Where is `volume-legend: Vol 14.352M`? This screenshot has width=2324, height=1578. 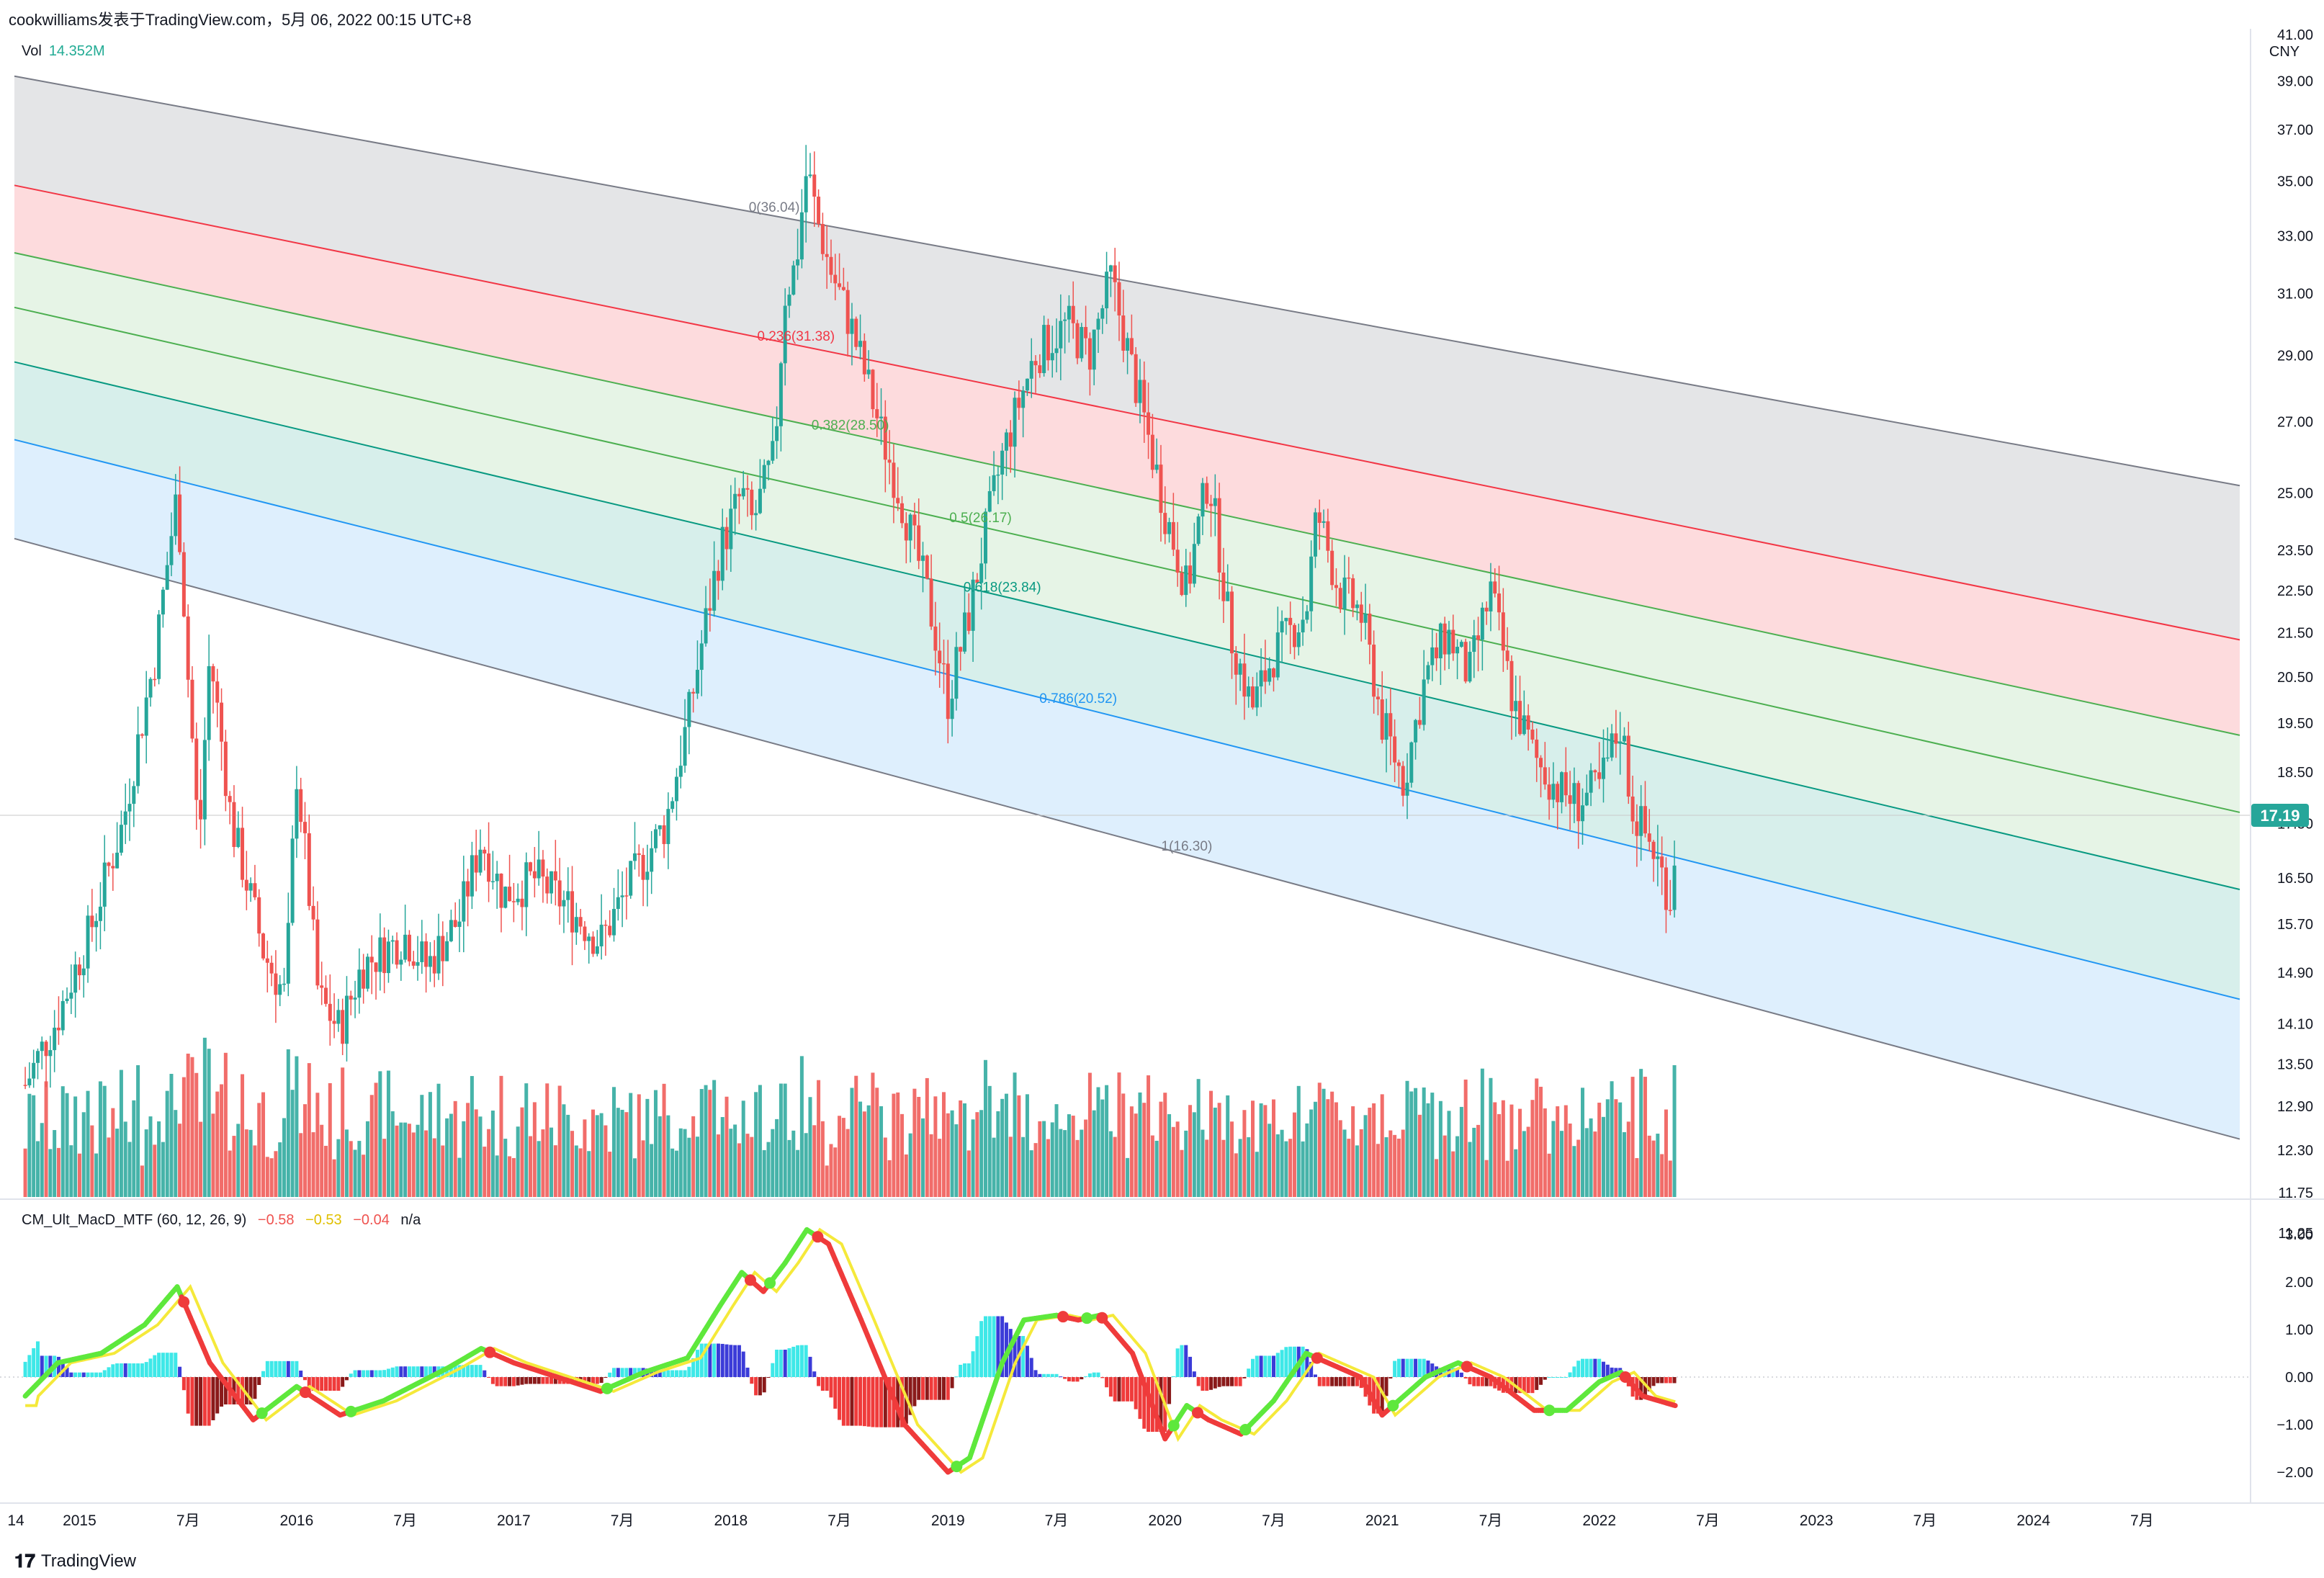
volume-legend: Vol 14.352M is located at coordinates (63, 51).